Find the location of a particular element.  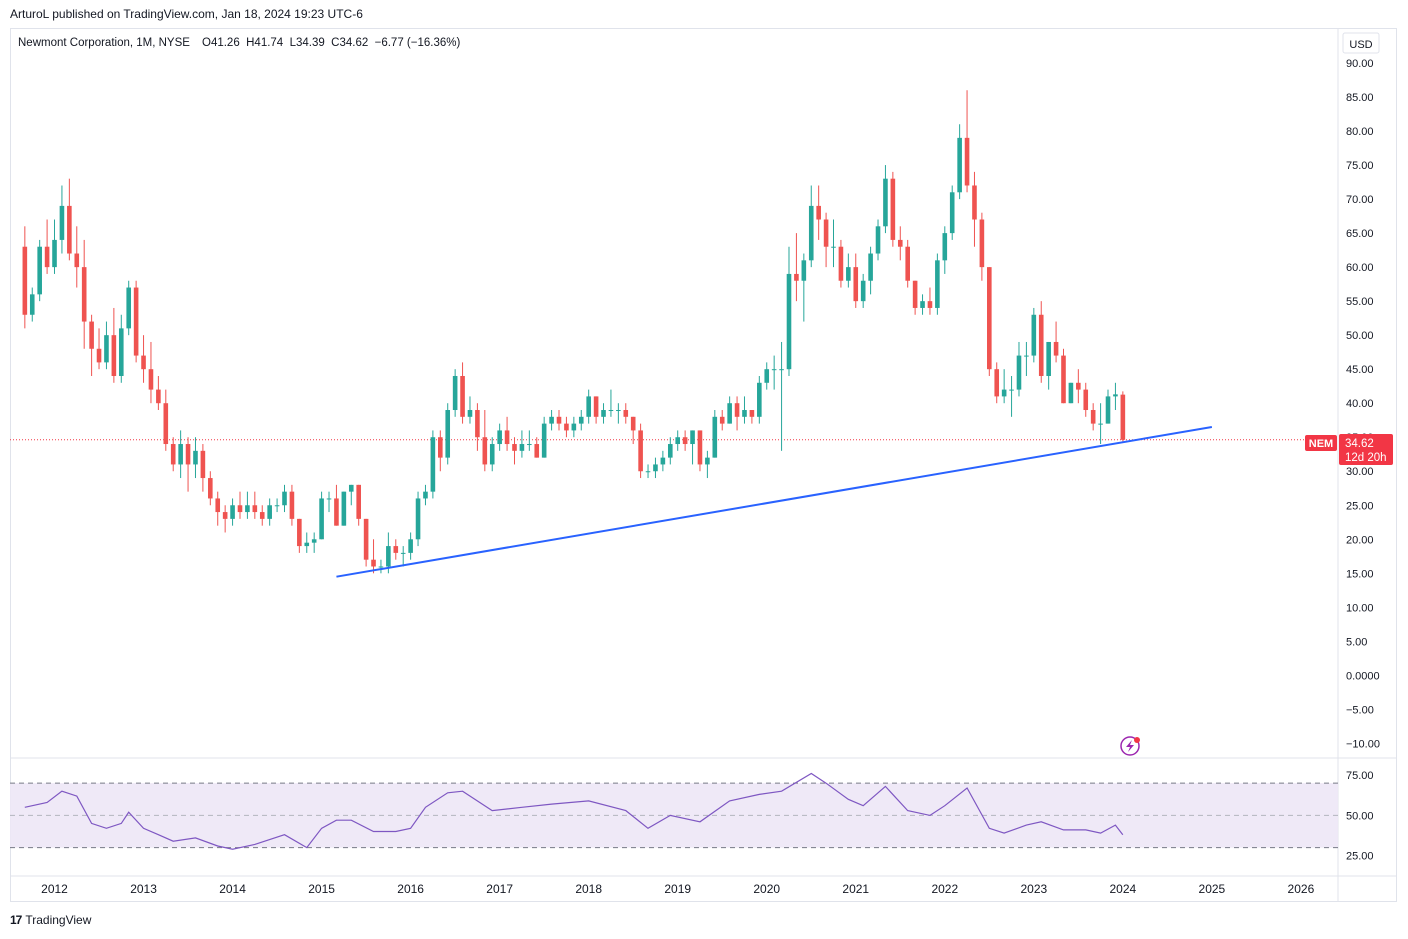

lightning-icon is located at coordinates (1130, 746).